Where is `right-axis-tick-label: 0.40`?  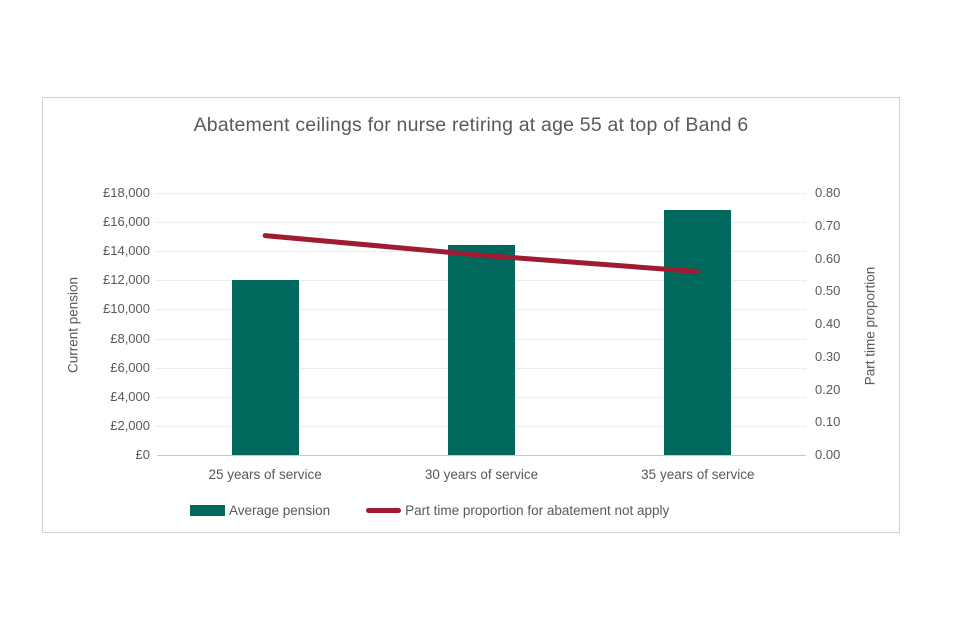
right-axis-tick-label: 0.40 is located at coordinates (828, 323).